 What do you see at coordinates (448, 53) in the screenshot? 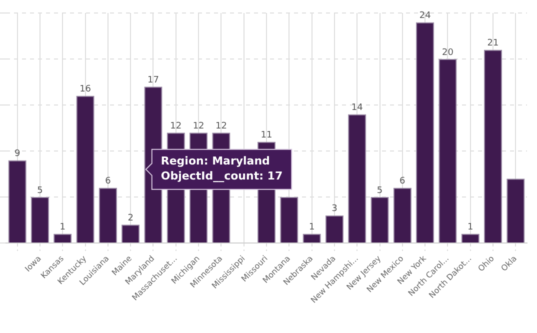
I see `data-label: 20` at bounding box center [448, 53].